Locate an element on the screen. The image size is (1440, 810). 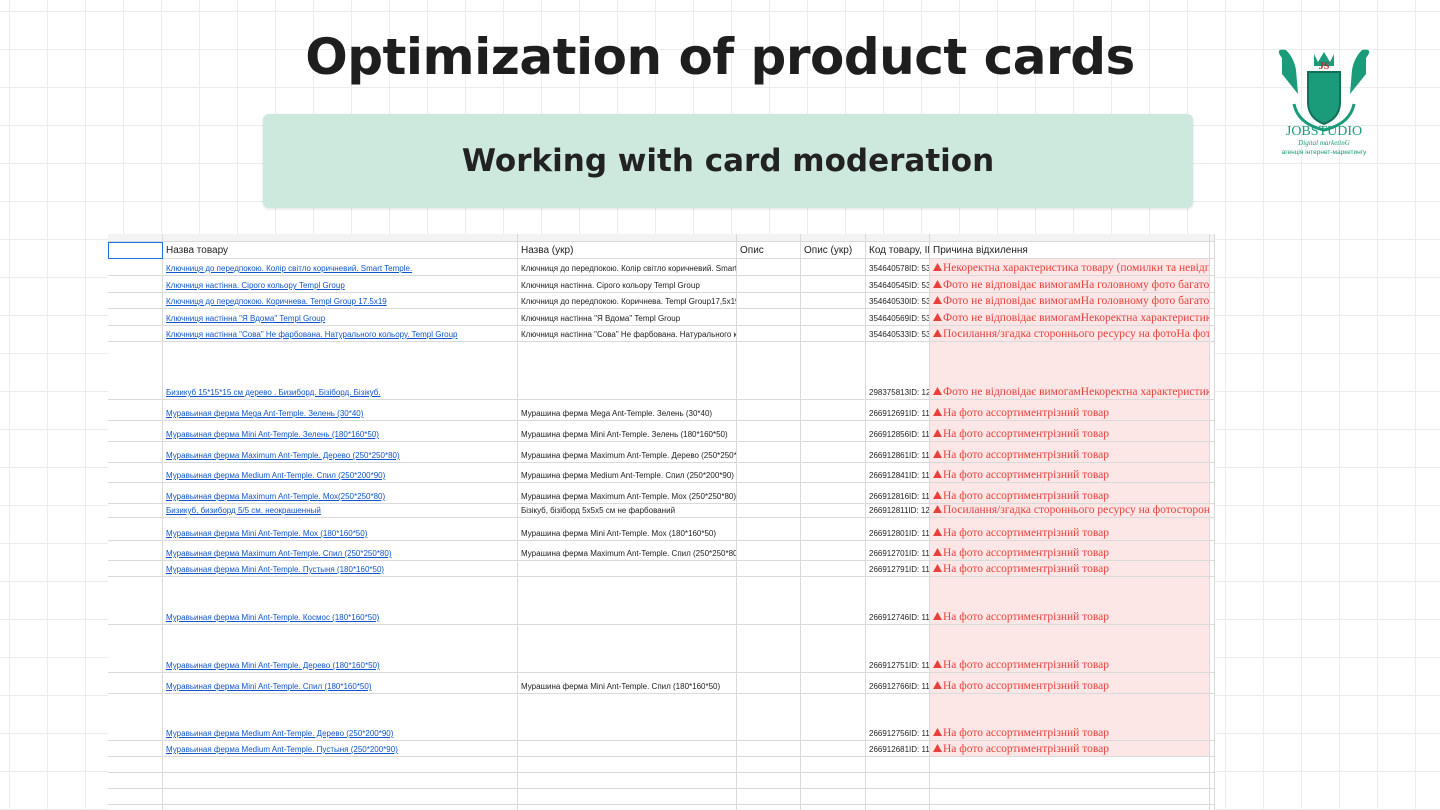
logo-monogram: JS is located at coordinates (1324, 66).